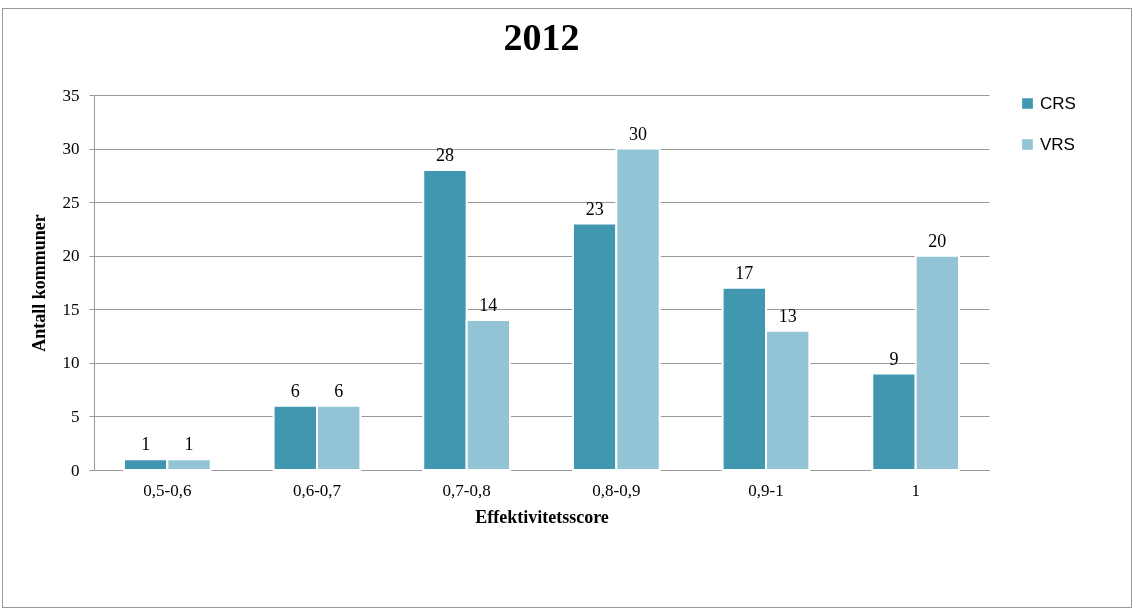 Image resolution: width=1143 pixels, height=610 pixels. Describe the element at coordinates (488, 305) in the screenshot. I see `data-label: 14` at that location.